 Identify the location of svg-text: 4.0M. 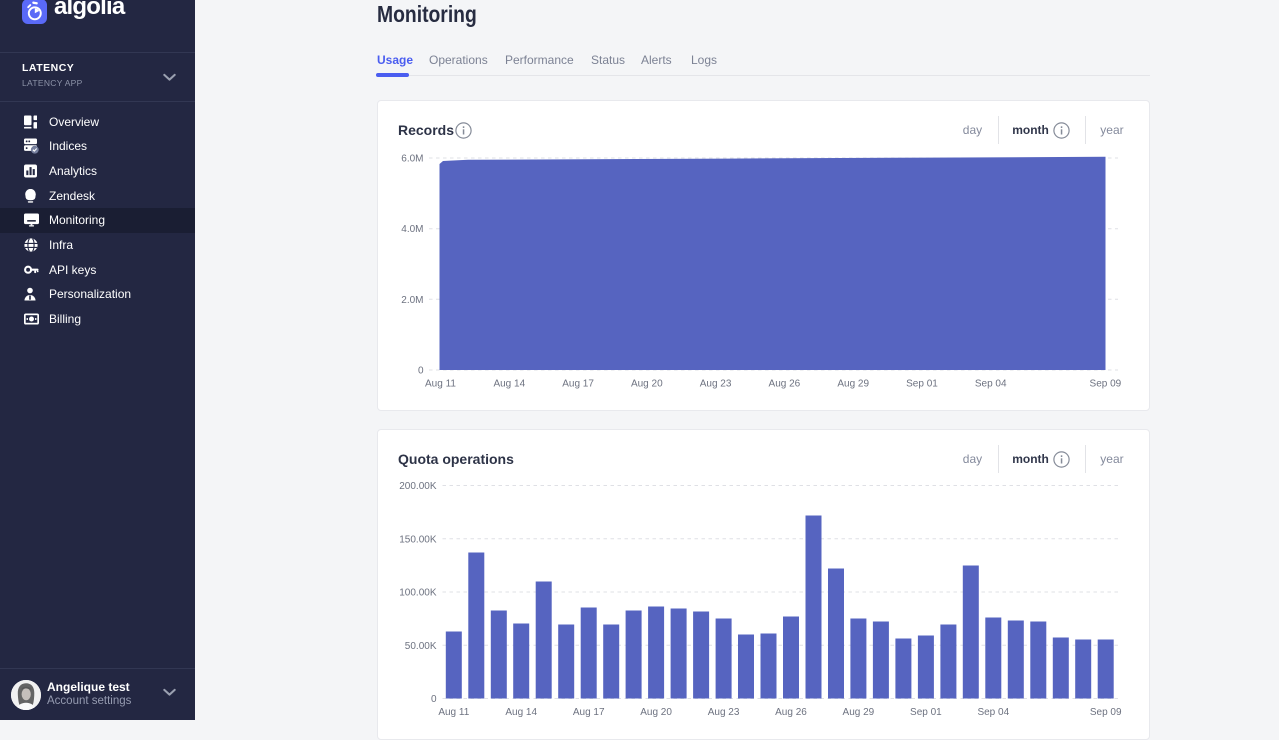
(412, 229).